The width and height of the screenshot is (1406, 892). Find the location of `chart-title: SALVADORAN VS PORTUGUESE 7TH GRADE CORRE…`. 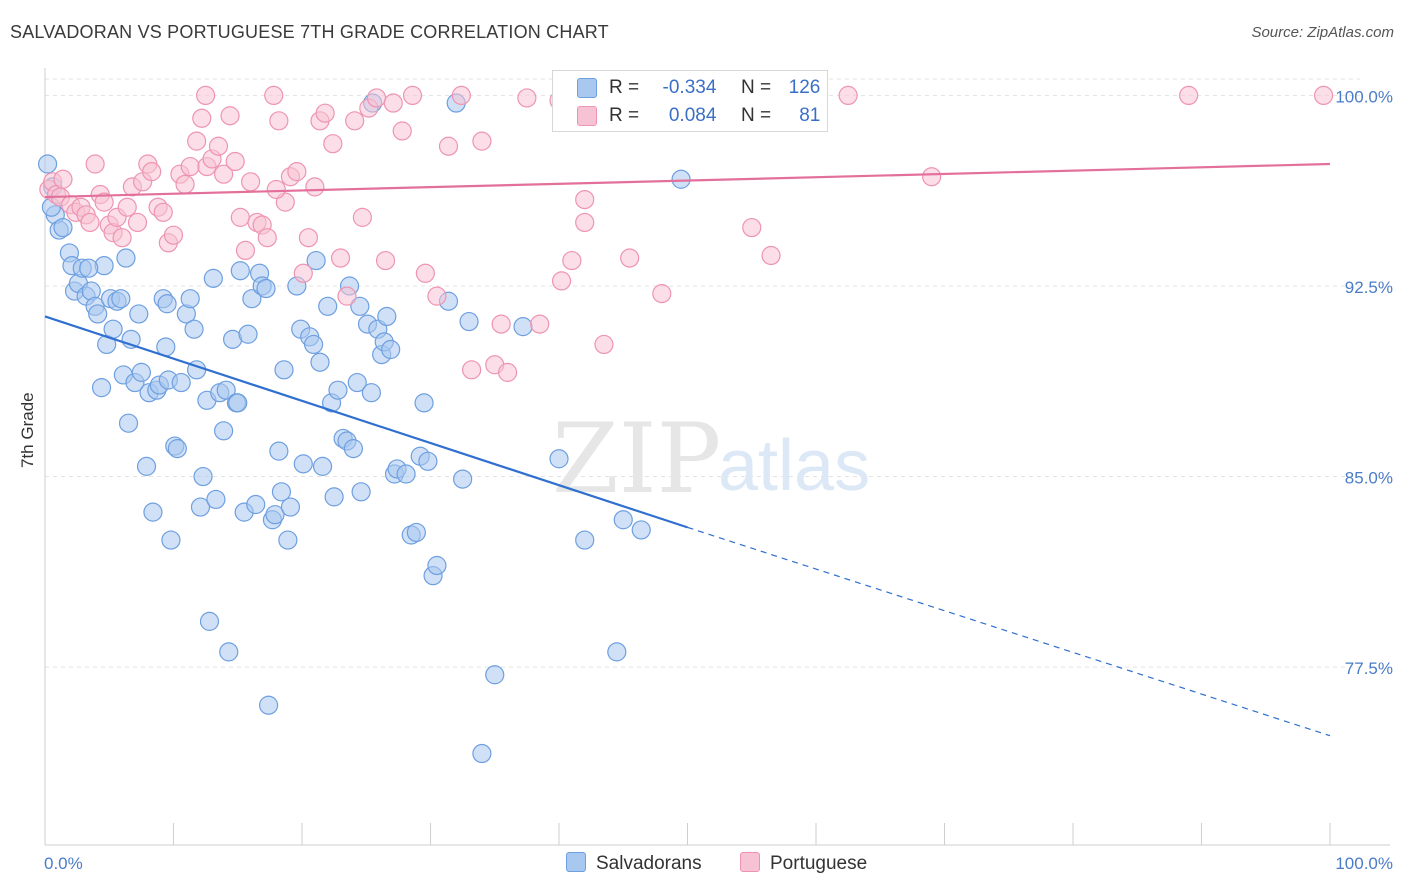

chart-title: SALVADORAN VS PORTUGUESE 7TH GRADE CORRE… is located at coordinates (309, 32).